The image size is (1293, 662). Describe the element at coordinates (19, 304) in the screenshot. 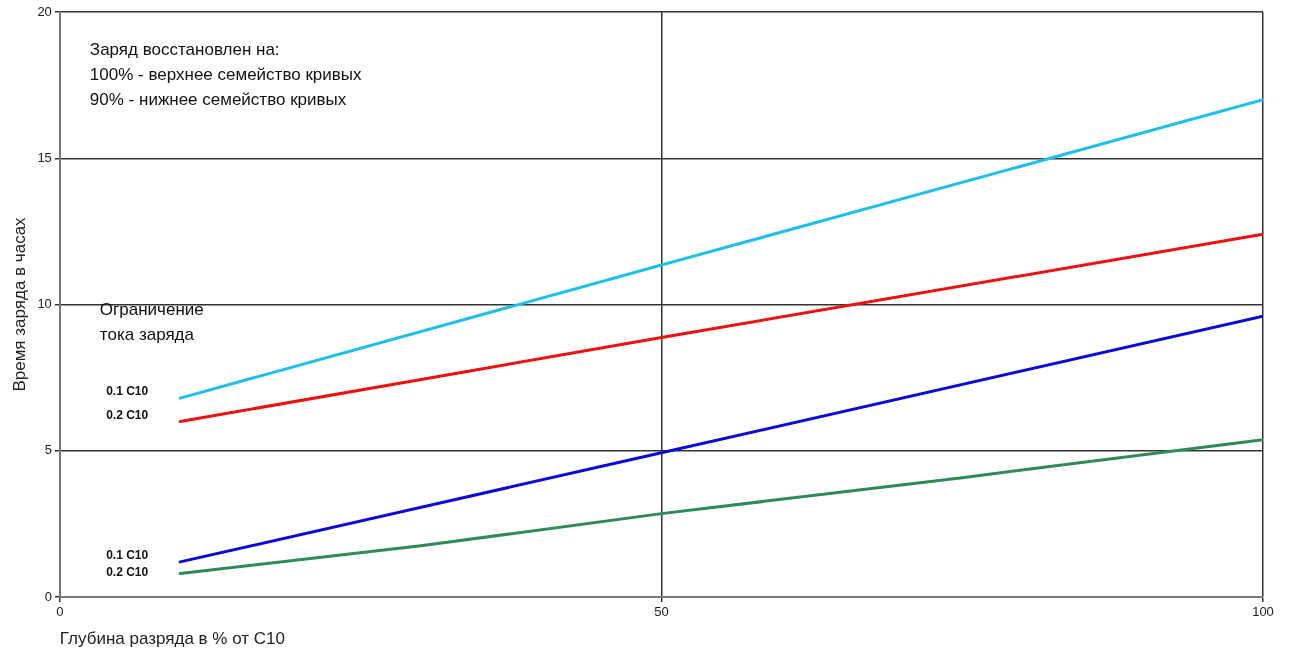

I see `y-axis-title: Время заряда в часах` at that location.